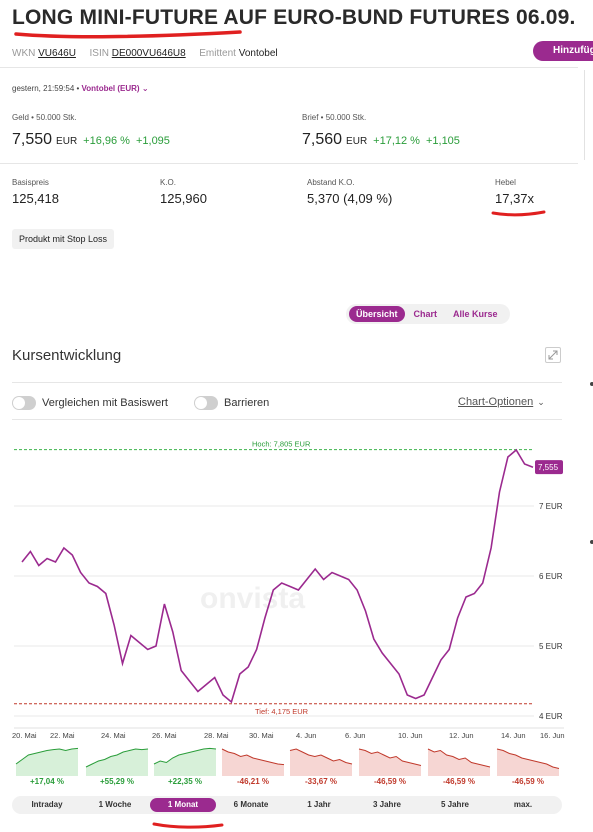 The image size is (593, 832). Describe the element at coordinates (505, 182) in the screenshot. I see `keyfact-label: Hebel` at that location.